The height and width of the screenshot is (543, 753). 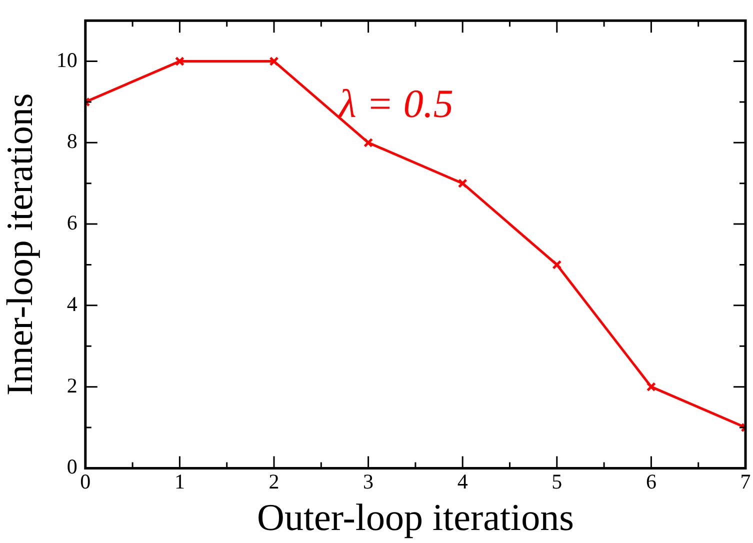 What do you see at coordinates (72, 385) in the screenshot?
I see `y-tick-label: 2` at bounding box center [72, 385].